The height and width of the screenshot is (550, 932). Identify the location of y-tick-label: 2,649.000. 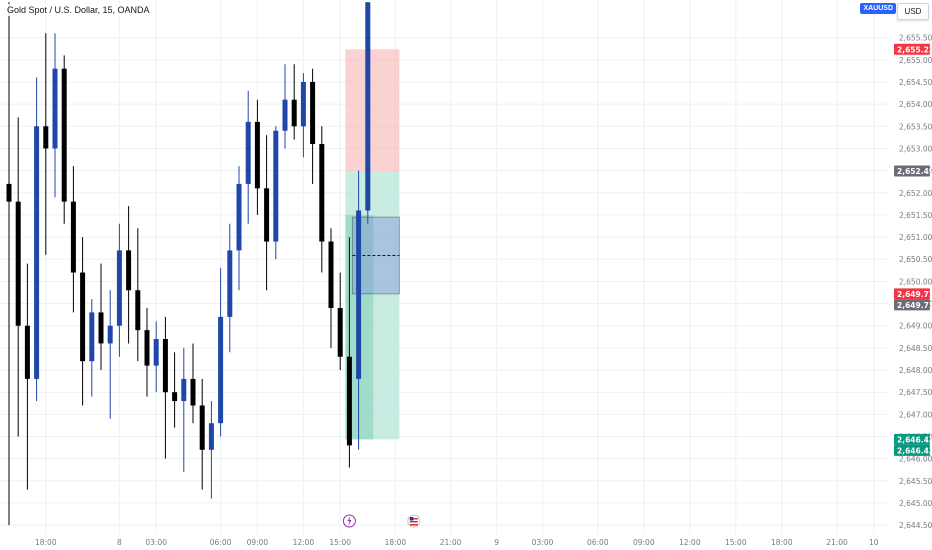
(915, 326).